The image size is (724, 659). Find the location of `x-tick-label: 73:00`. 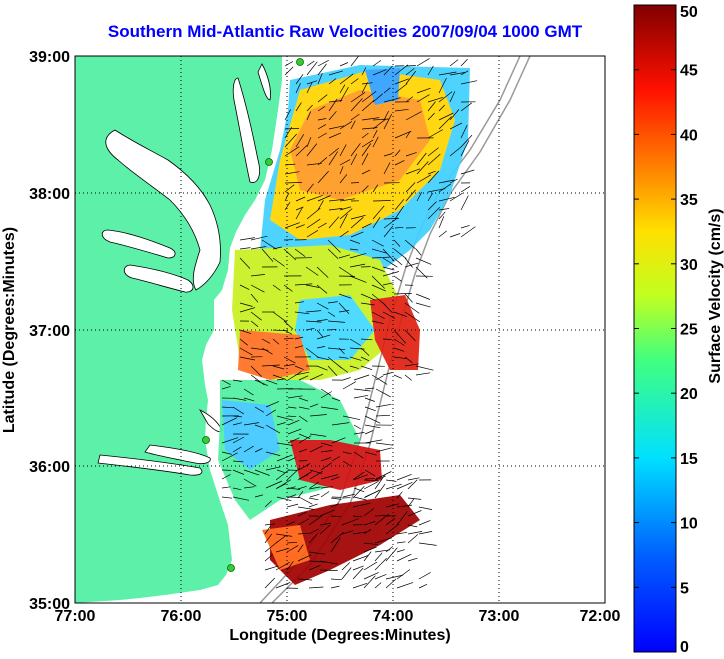

x-tick-label: 73:00 is located at coordinates (499, 616).